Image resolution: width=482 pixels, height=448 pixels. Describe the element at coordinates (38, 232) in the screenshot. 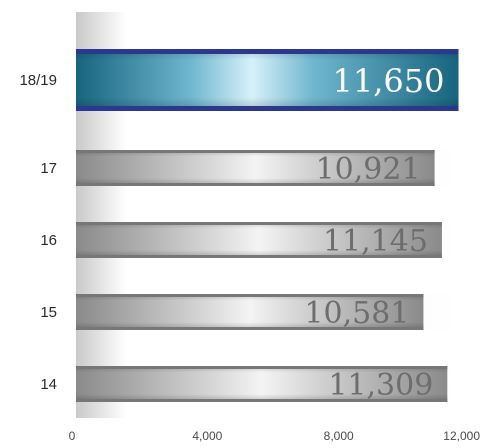

I see `category-labels: 18/19 17 16 15 14` at that location.